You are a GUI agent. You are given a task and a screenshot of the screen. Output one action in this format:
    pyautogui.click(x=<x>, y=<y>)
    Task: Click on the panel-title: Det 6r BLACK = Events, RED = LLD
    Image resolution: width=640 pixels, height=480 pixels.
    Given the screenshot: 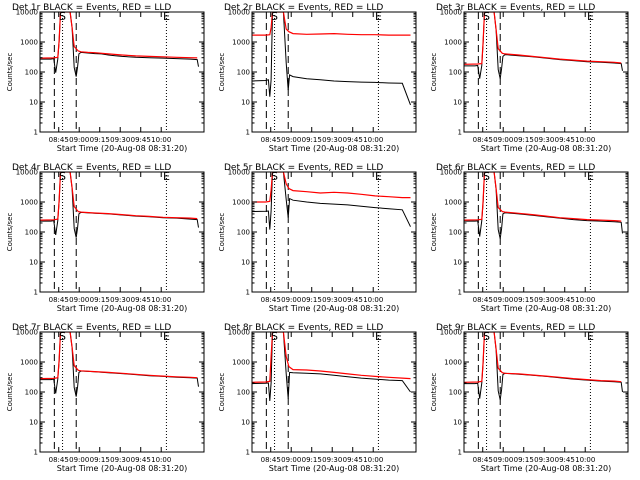 What is the action you would take?
    pyautogui.click(x=515, y=168)
    